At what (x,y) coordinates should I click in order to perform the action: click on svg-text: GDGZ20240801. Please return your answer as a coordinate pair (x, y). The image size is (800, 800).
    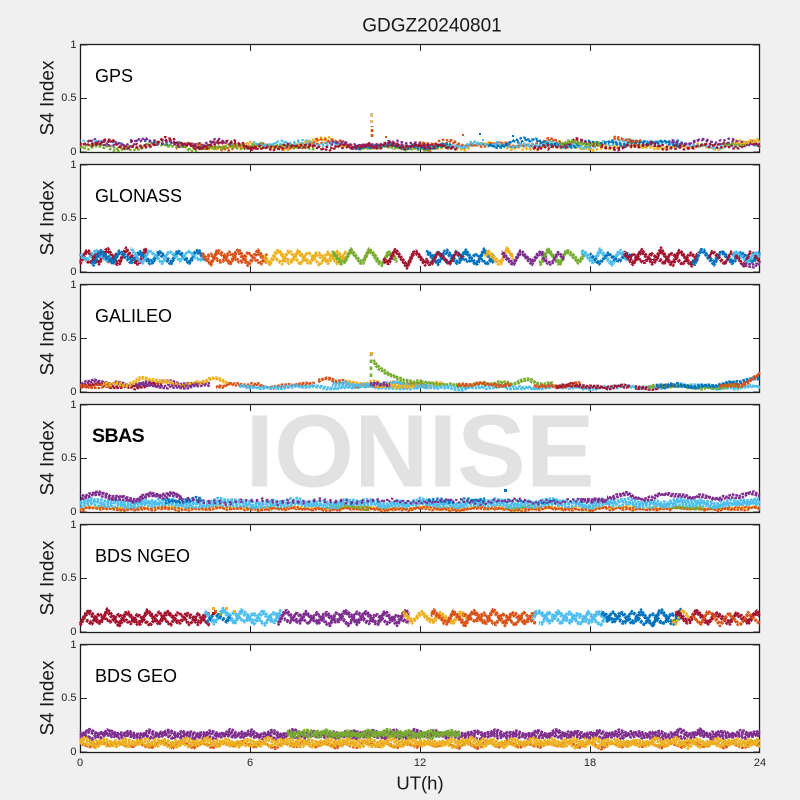
    Looking at the image, I should click on (431, 26).